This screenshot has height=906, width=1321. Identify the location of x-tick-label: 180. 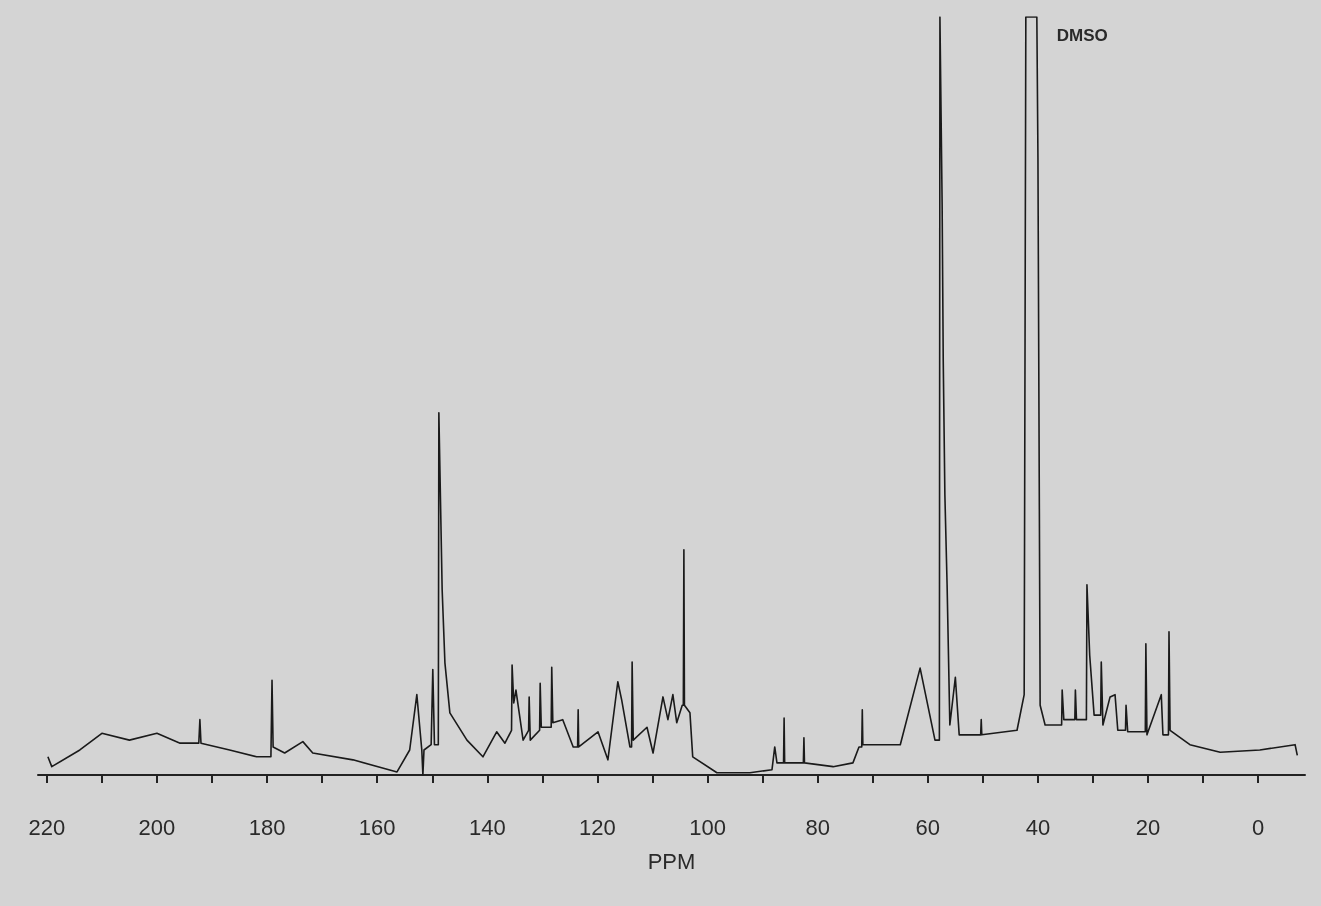
(267, 827).